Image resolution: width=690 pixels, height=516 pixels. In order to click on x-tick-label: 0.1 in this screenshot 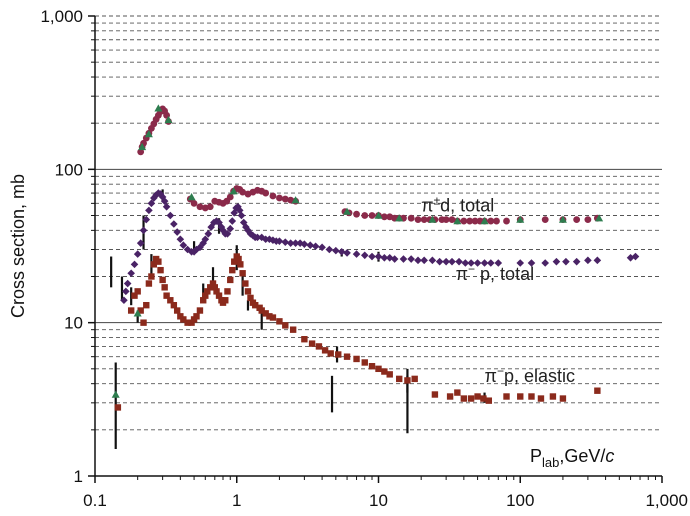, I will do `click(95, 500)`.